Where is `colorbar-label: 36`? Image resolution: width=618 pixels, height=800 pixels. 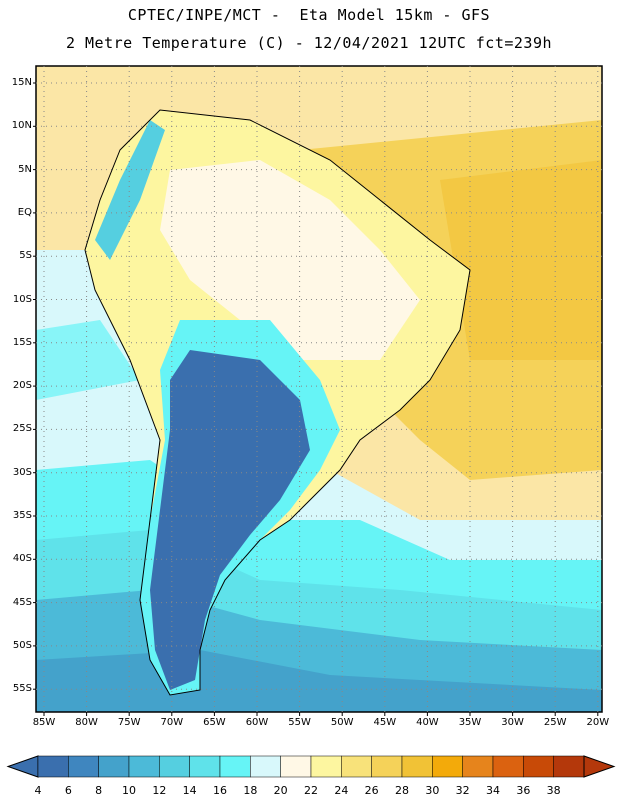
colorbar-label: 36 is located at coordinates (523, 790).